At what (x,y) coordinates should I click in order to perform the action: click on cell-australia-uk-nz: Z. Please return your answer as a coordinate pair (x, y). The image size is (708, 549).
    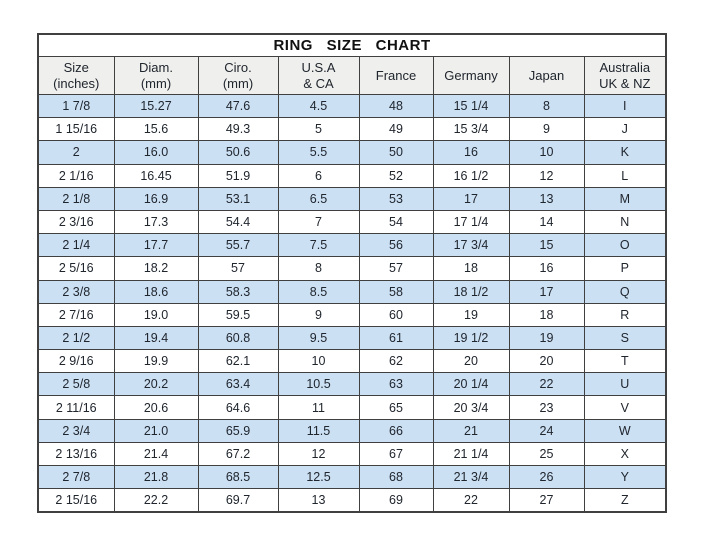
    Looking at the image, I should click on (625, 500).